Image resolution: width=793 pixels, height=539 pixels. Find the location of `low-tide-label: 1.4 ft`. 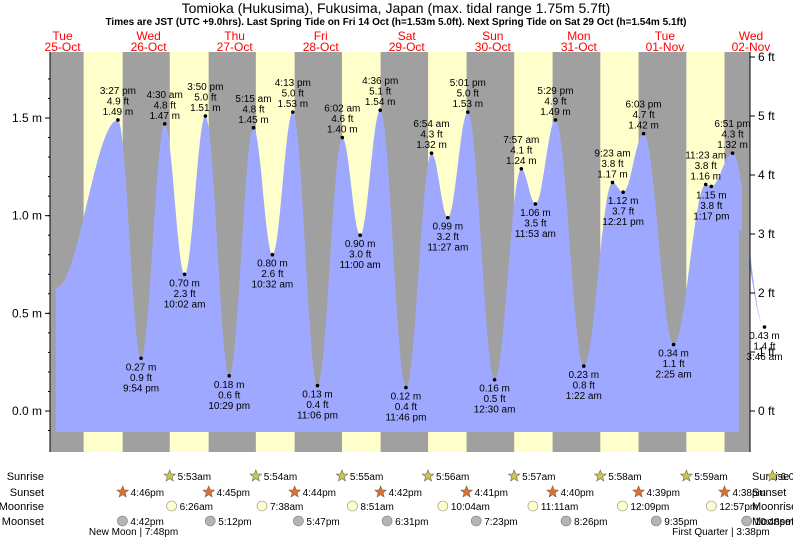

low-tide-label: 1.4 ft is located at coordinates (764, 347).